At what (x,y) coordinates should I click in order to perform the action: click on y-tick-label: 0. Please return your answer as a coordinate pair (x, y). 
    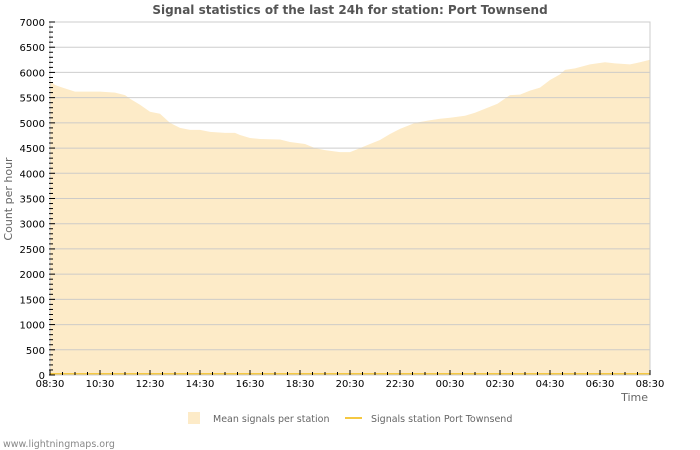
    Looking at the image, I should click on (42, 376).